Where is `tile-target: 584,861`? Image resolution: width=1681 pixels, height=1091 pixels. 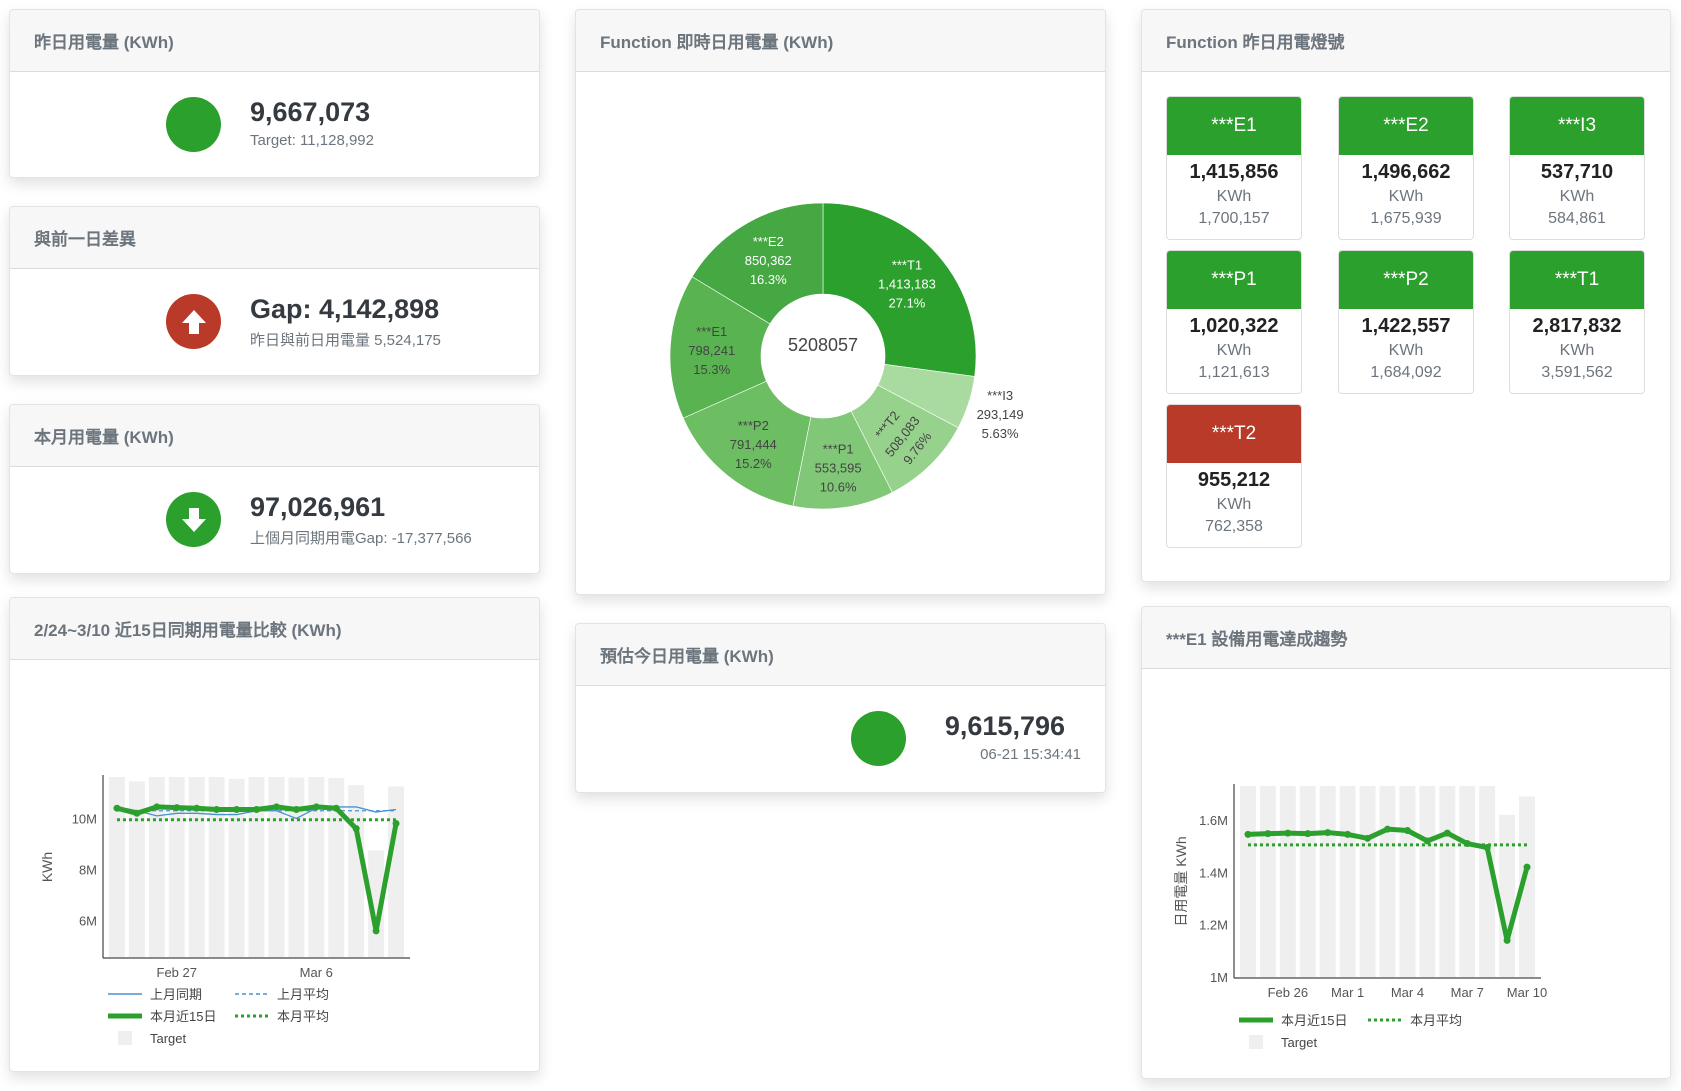
tile-target: 584,861 is located at coordinates (1577, 218).